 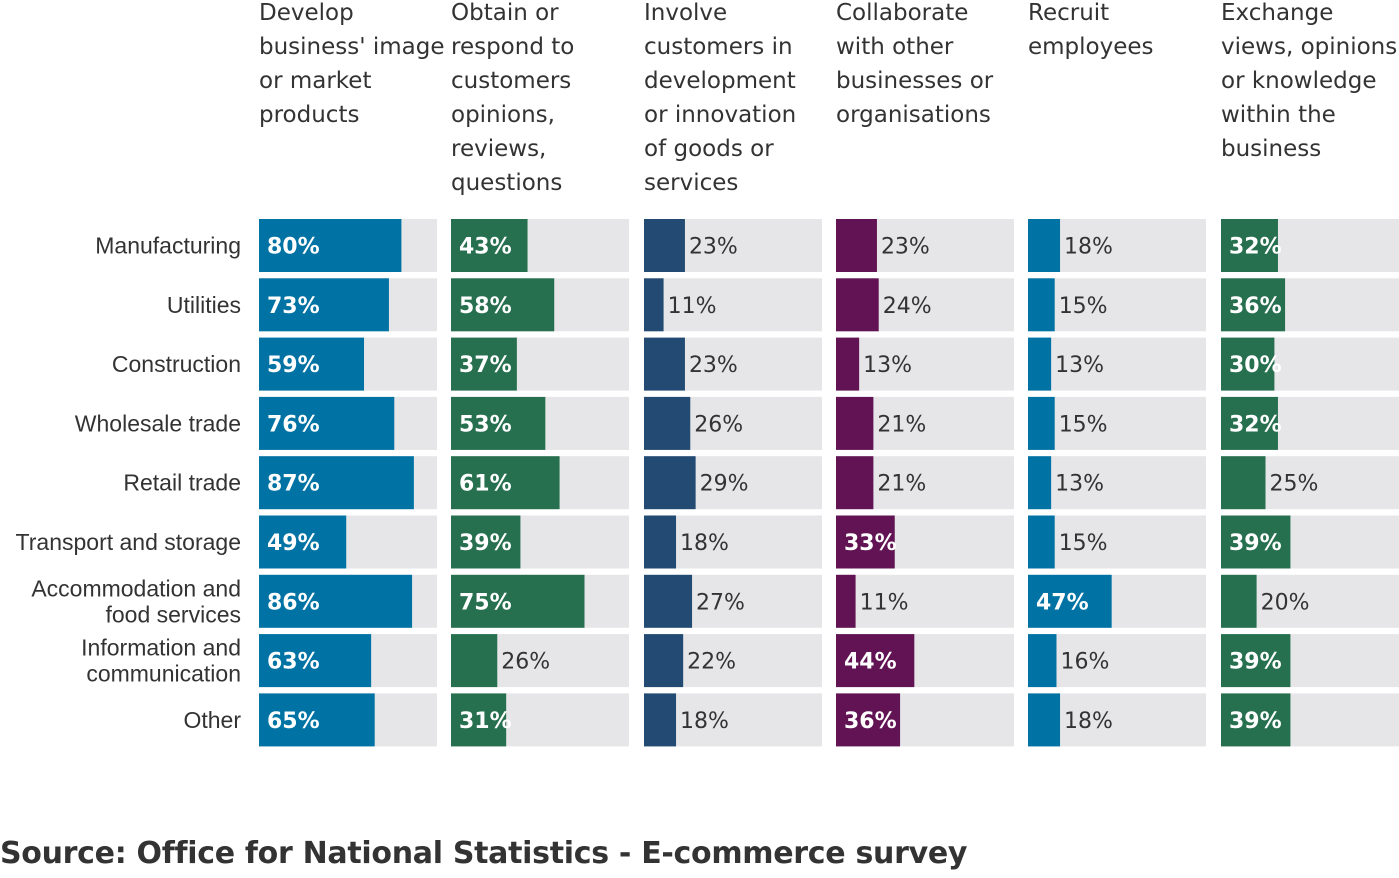 I want to click on data-label: 25%, so click(x=1294, y=484).